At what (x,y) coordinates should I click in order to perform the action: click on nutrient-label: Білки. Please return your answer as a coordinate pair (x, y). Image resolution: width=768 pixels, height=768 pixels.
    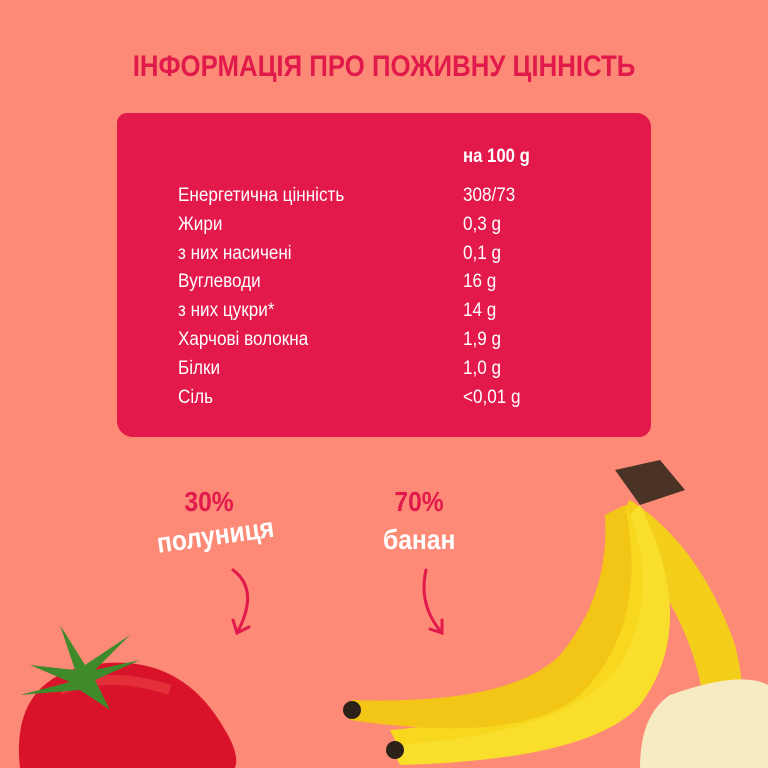
    Looking at the image, I should click on (199, 368).